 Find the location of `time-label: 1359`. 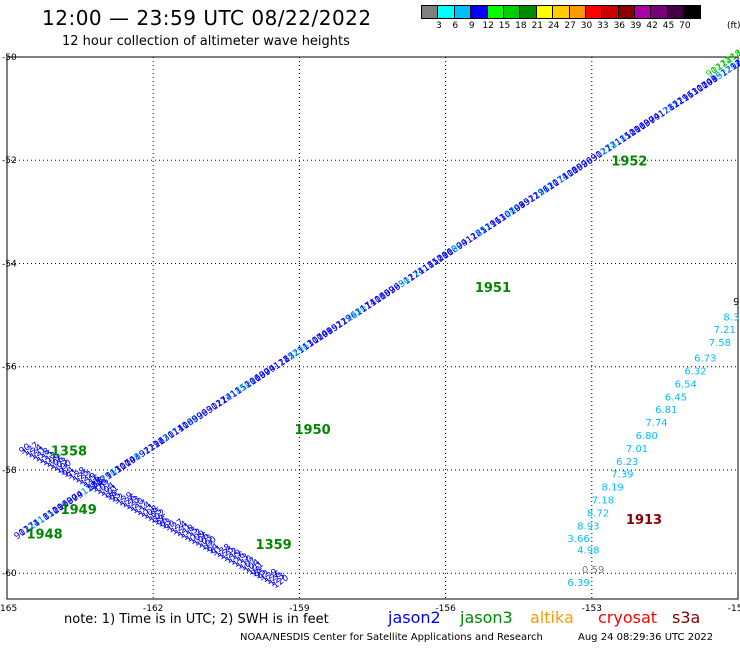

time-label: 1359 is located at coordinates (274, 545).